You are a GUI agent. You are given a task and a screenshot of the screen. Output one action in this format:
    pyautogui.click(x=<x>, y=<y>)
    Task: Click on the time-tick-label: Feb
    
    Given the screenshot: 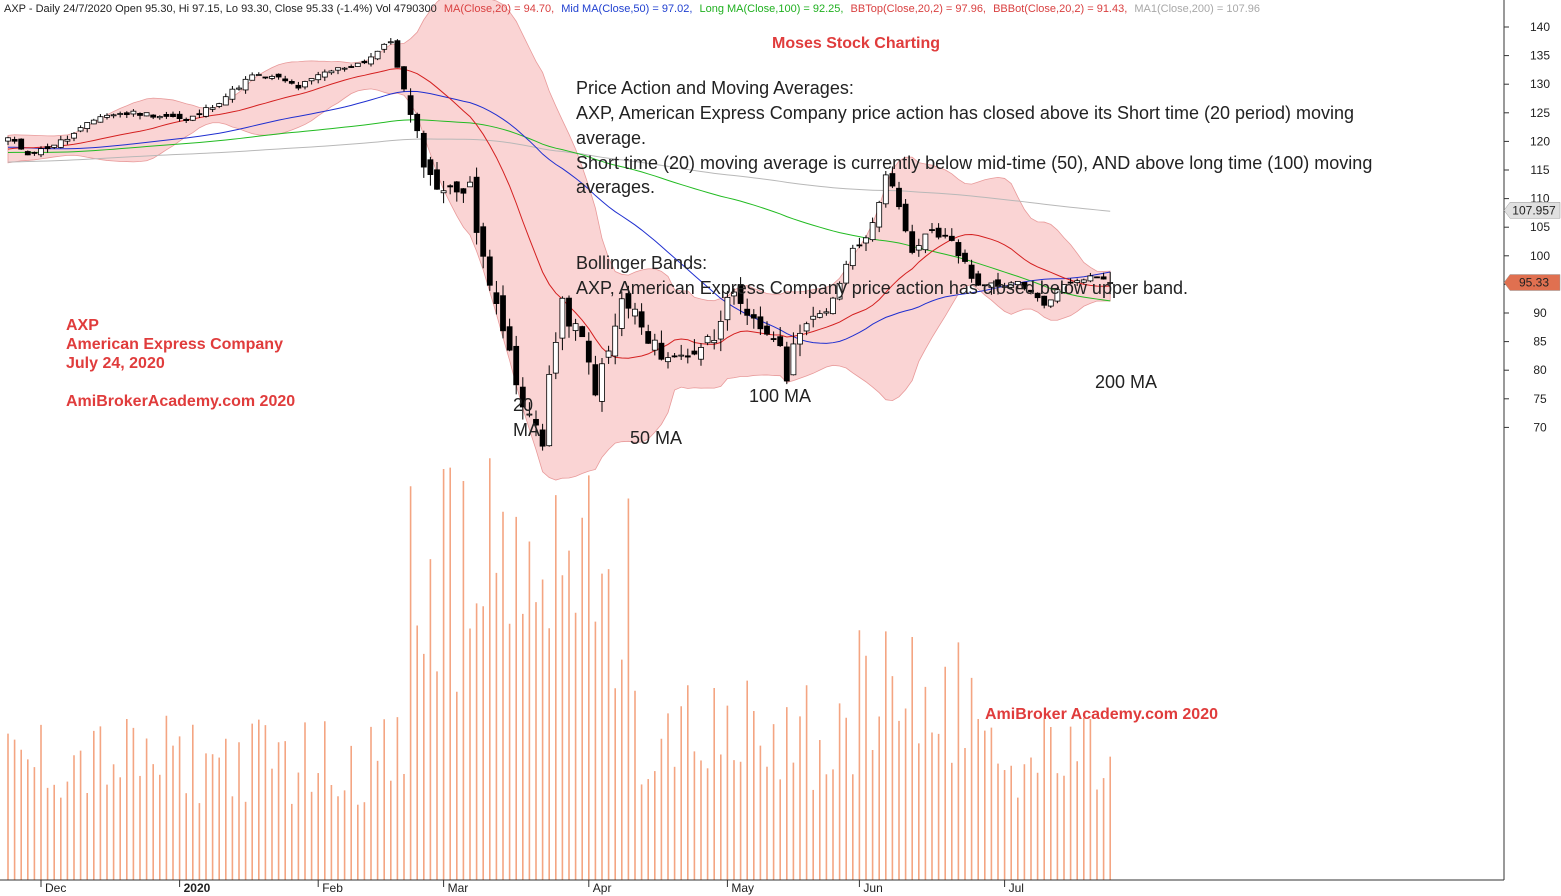 What is the action you would take?
    pyautogui.click(x=332, y=888)
    